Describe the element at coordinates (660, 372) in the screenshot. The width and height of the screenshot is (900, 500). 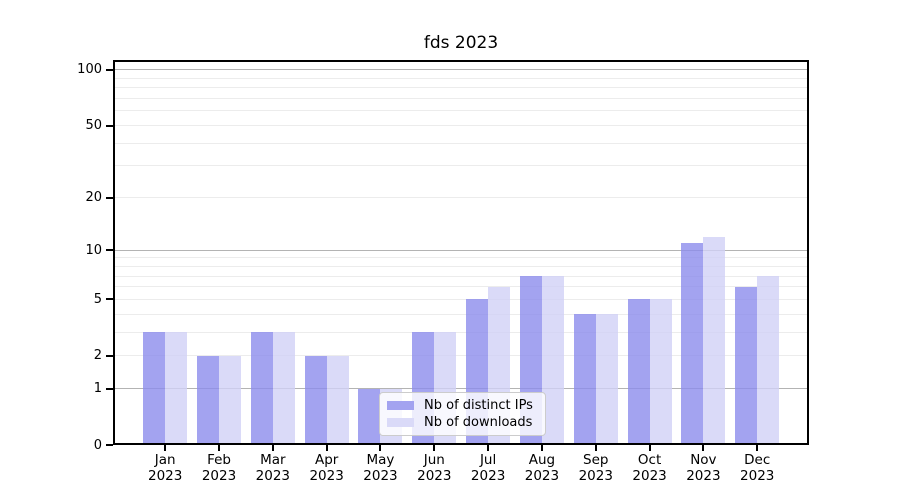
I see `bar-downloads-oct` at that location.